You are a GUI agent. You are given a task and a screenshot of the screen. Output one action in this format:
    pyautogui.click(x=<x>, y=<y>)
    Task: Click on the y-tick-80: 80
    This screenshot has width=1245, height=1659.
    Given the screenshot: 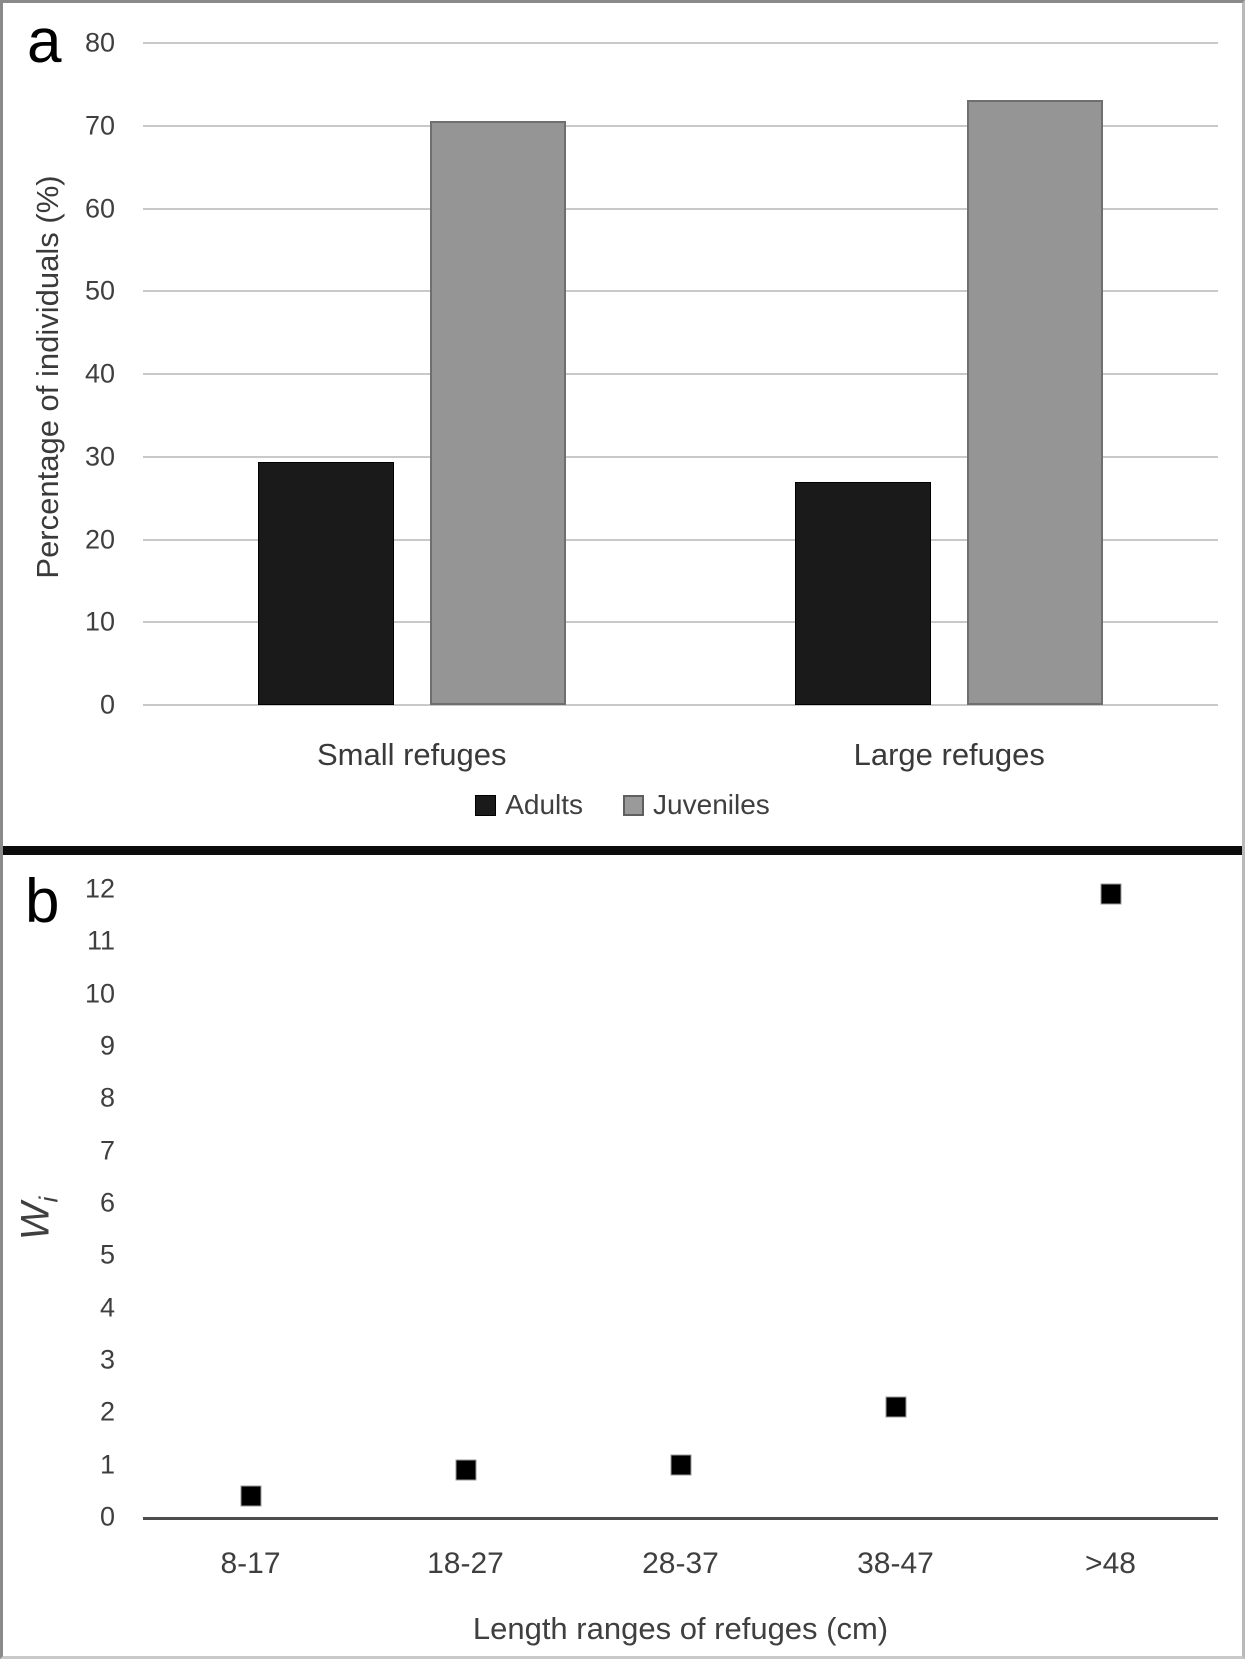 What is the action you would take?
    pyautogui.click(x=99, y=42)
    